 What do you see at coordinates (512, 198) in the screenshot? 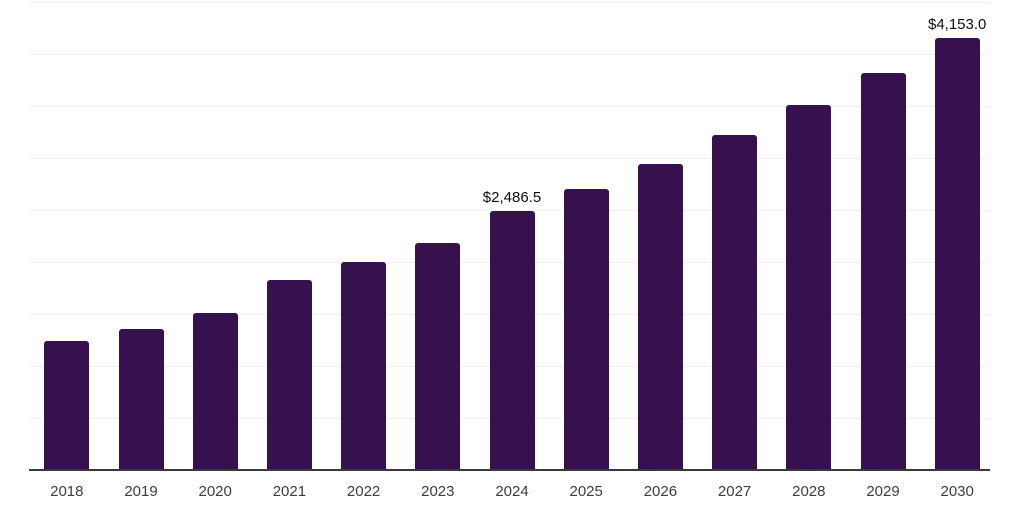
I see `data-label-2024: $2,486.5` at bounding box center [512, 198].